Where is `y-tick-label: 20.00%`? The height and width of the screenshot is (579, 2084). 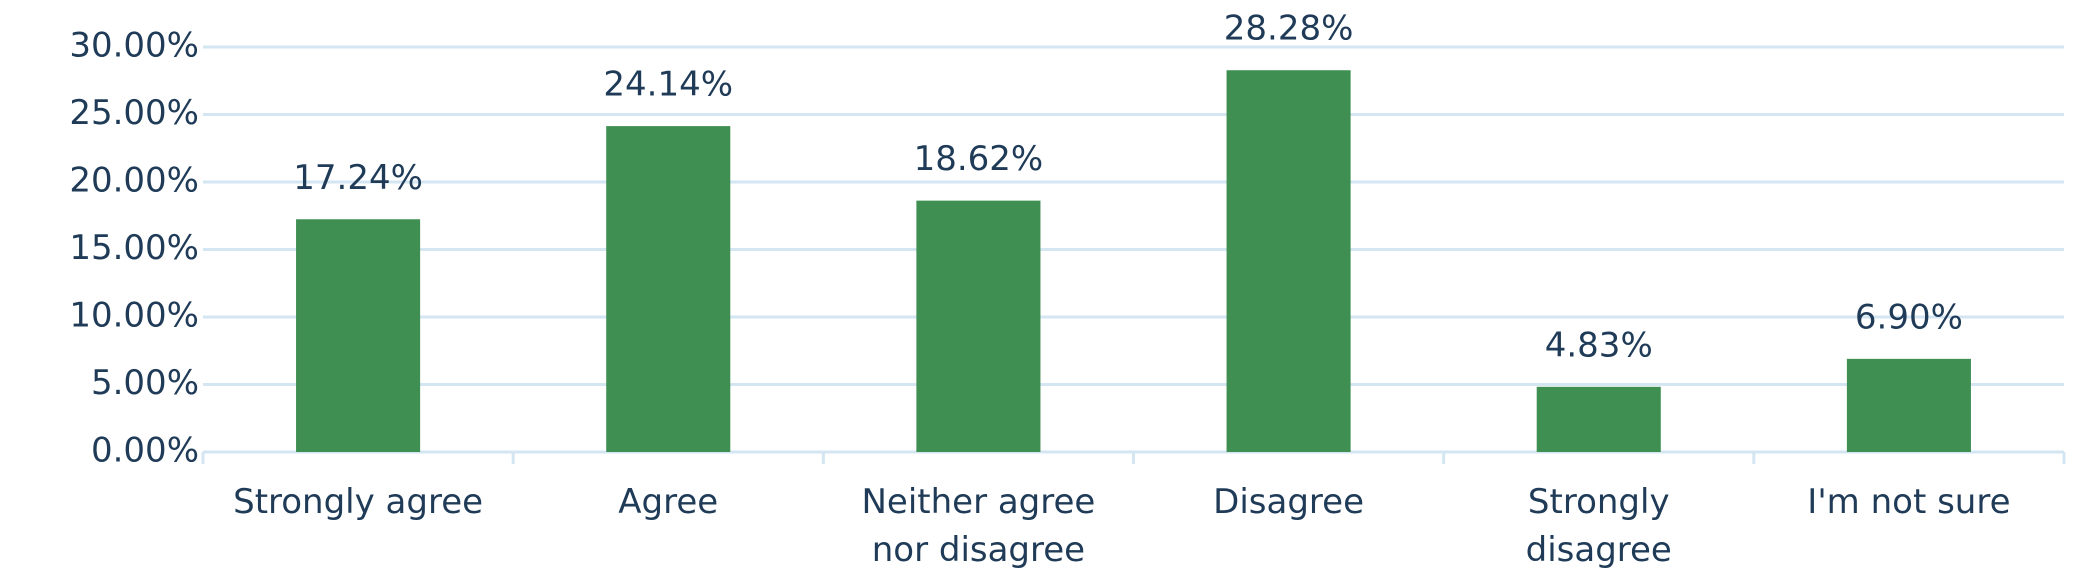 y-tick-label: 20.00% is located at coordinates (134, 181).